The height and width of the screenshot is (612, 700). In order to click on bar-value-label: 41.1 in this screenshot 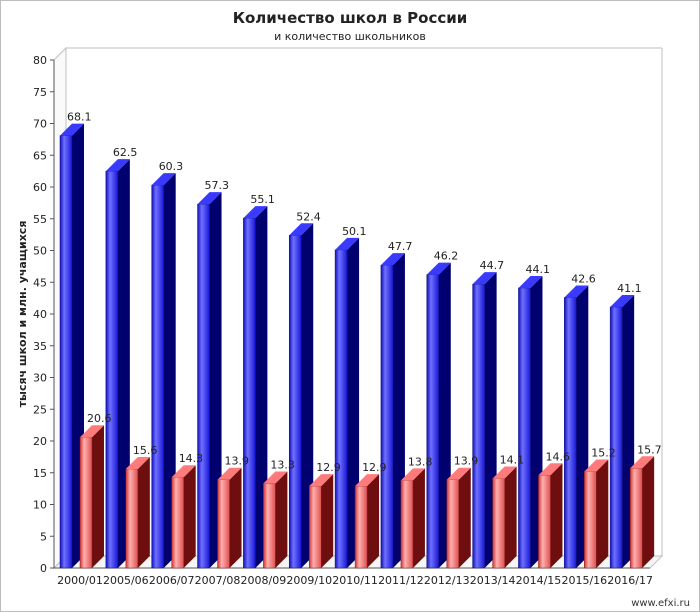, I will do `click(629, 288)`.